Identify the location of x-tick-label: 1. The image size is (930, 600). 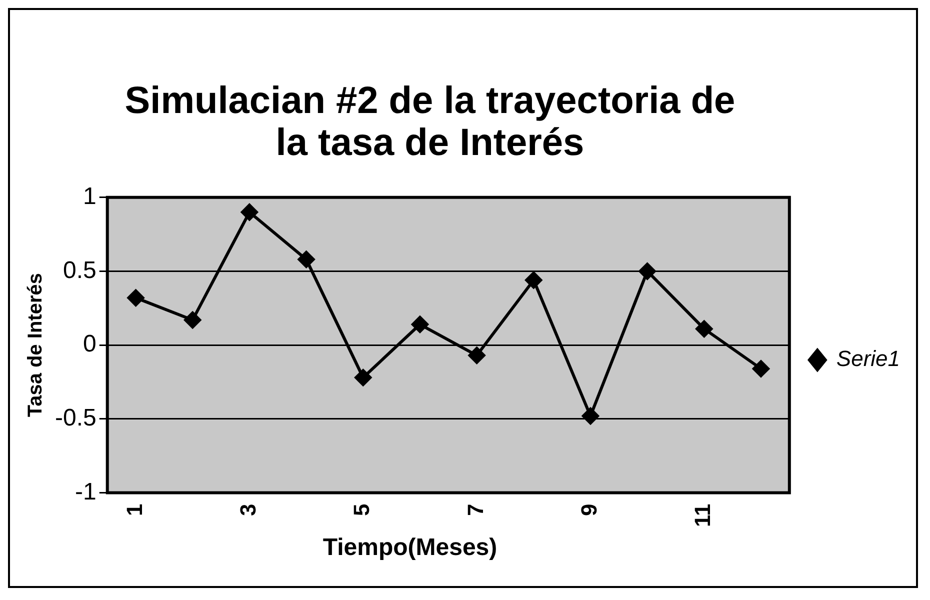
(134, 510).